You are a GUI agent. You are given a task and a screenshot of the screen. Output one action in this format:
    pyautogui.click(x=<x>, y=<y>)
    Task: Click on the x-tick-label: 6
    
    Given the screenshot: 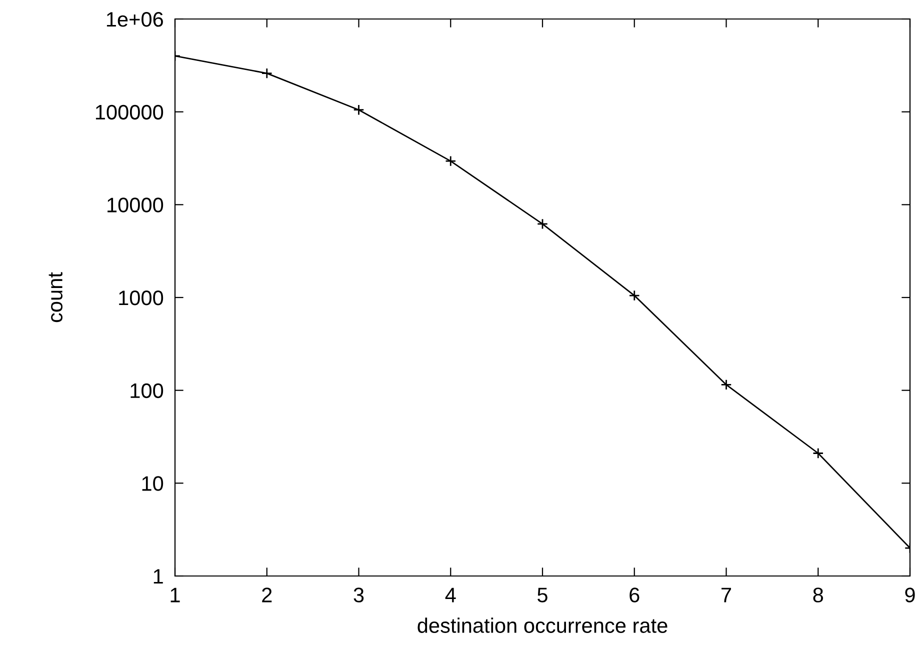 What is the action you would take?
    pyautogui.click(x=635, y=595)
    